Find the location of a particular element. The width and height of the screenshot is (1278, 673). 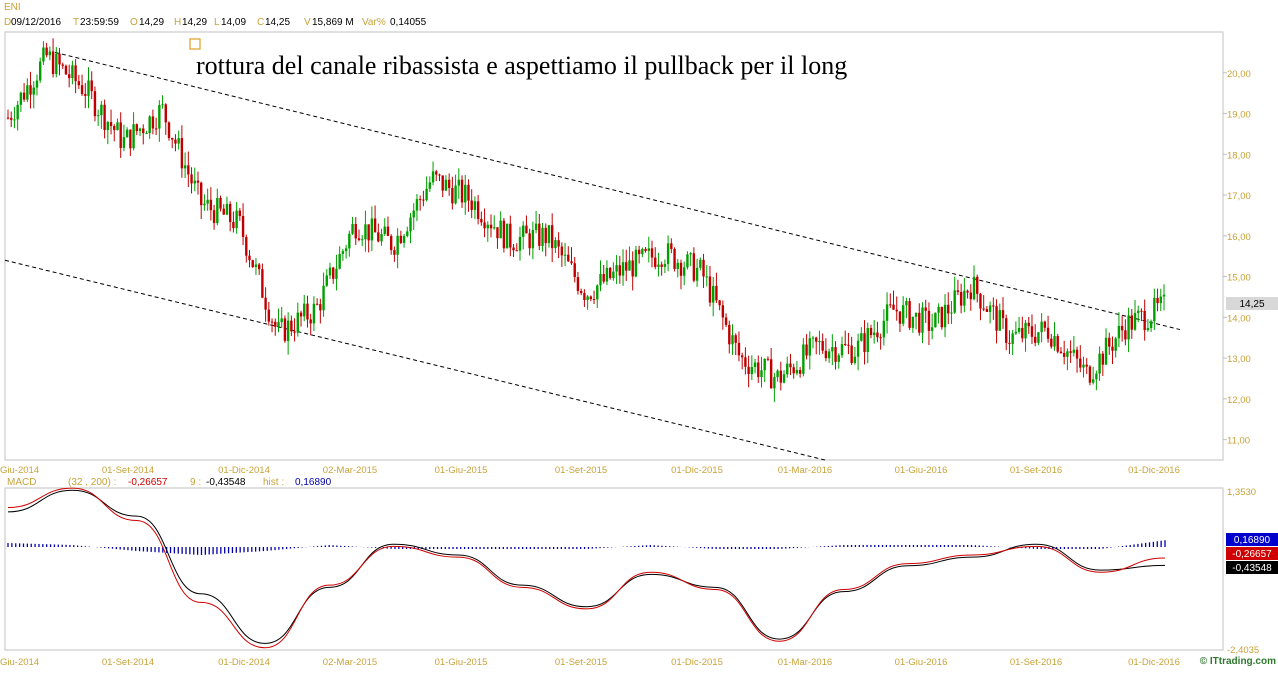

macd-histogram is located at coordinates (586, 547).